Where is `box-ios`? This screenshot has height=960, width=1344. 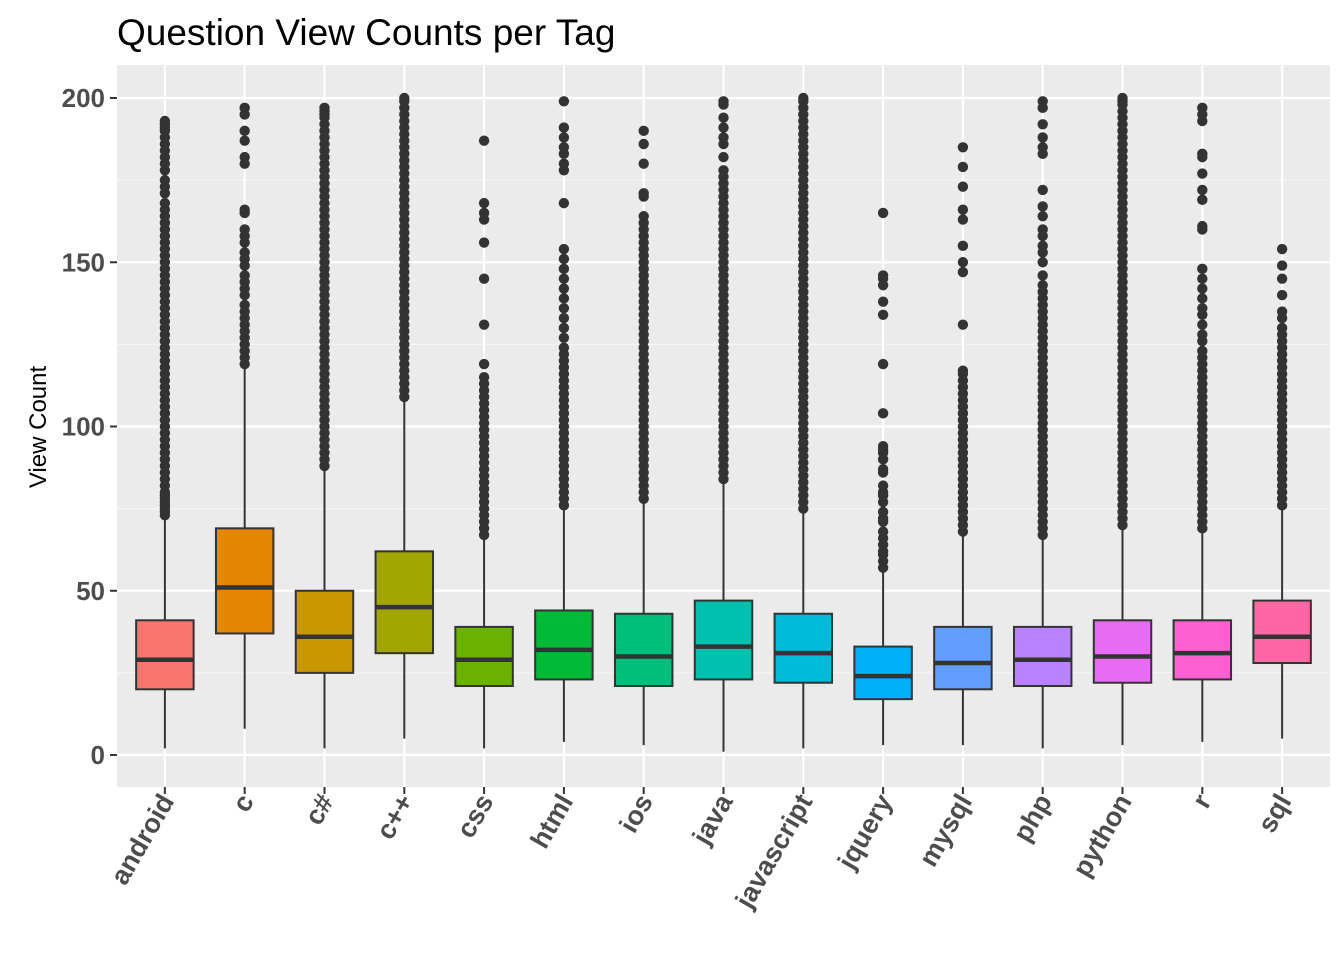
box-ios is located at coordinates (643, 435).